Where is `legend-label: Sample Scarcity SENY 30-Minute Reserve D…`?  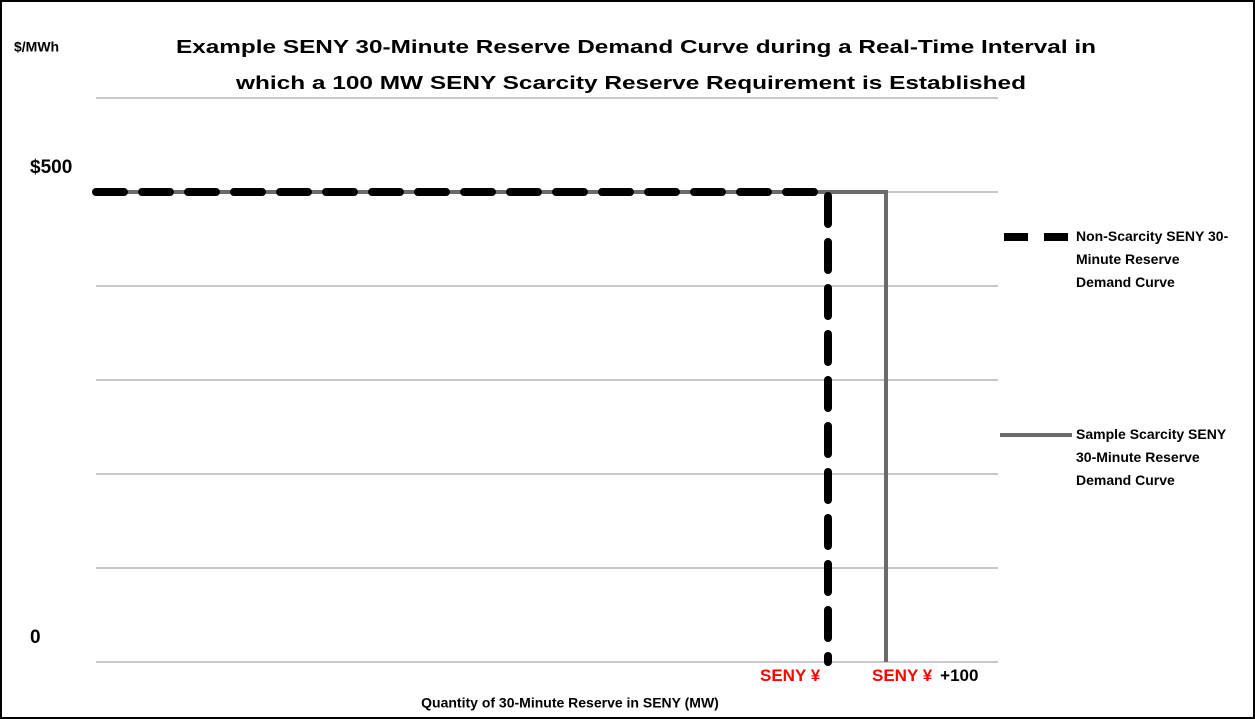 legend-label: Sample Scarcity SENY 30-Minute Reserve D… is located at coordinates (1151, 457).